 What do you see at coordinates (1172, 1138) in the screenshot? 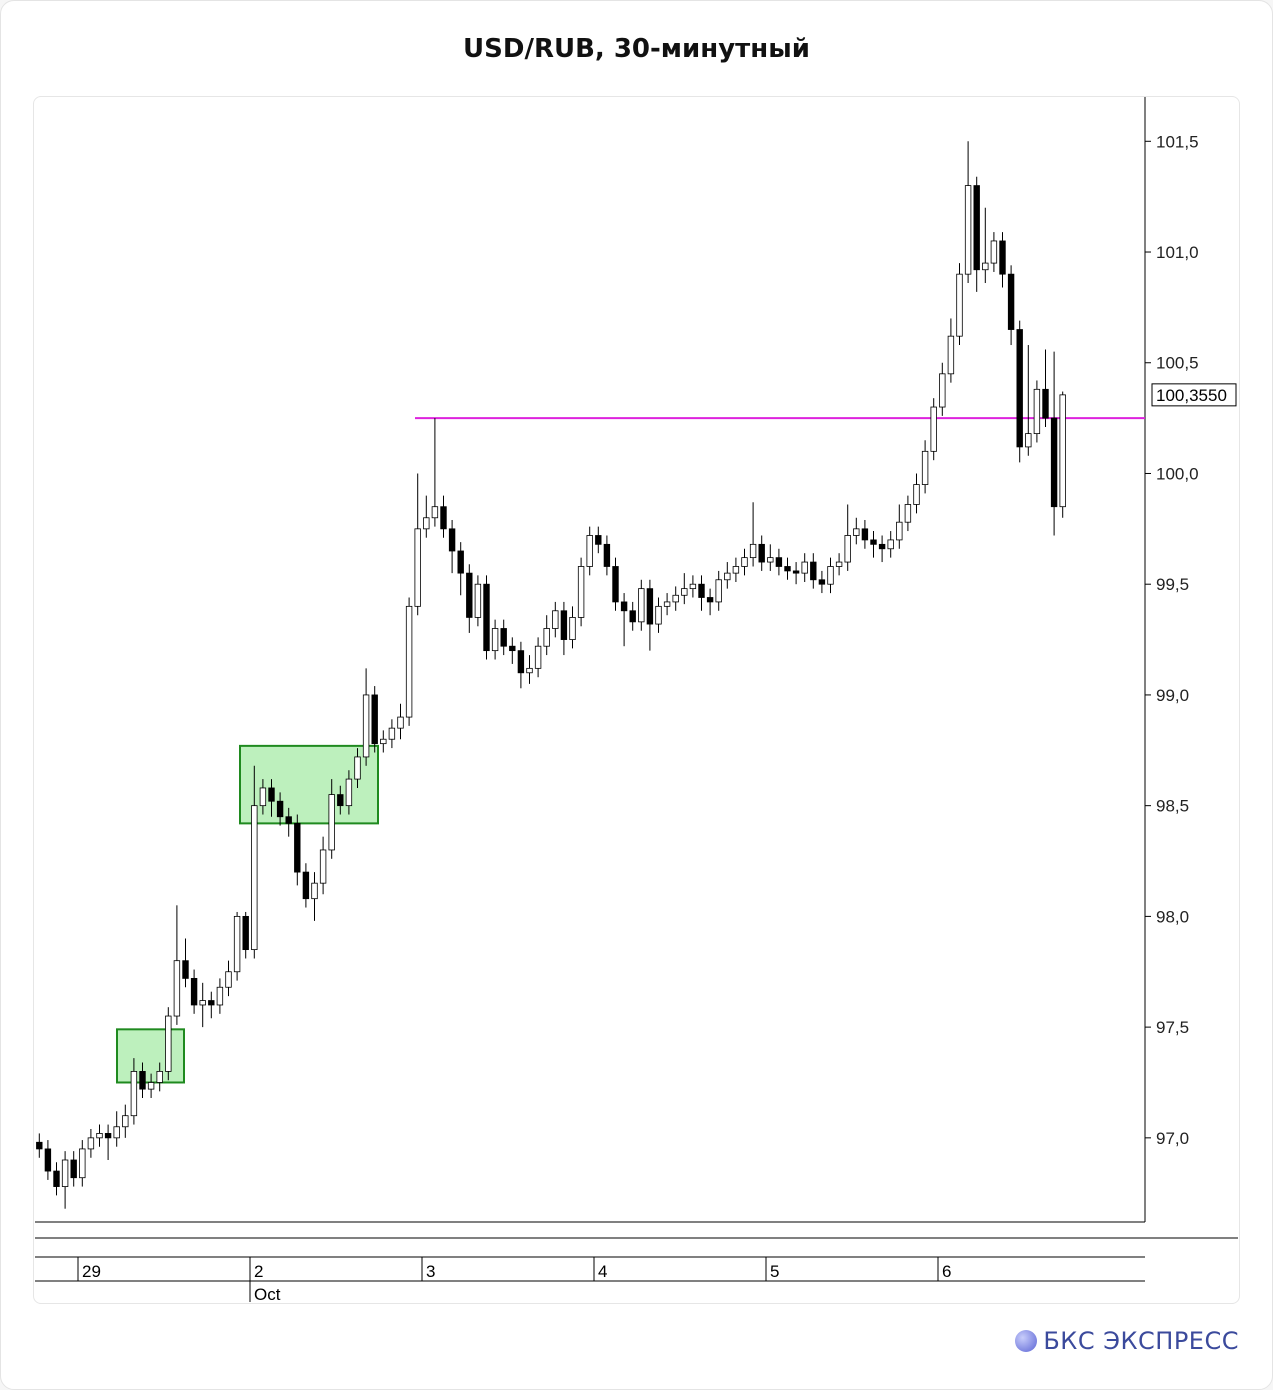
I see `y-tick-label: 97,0` at bounding box center [1172, 1138].